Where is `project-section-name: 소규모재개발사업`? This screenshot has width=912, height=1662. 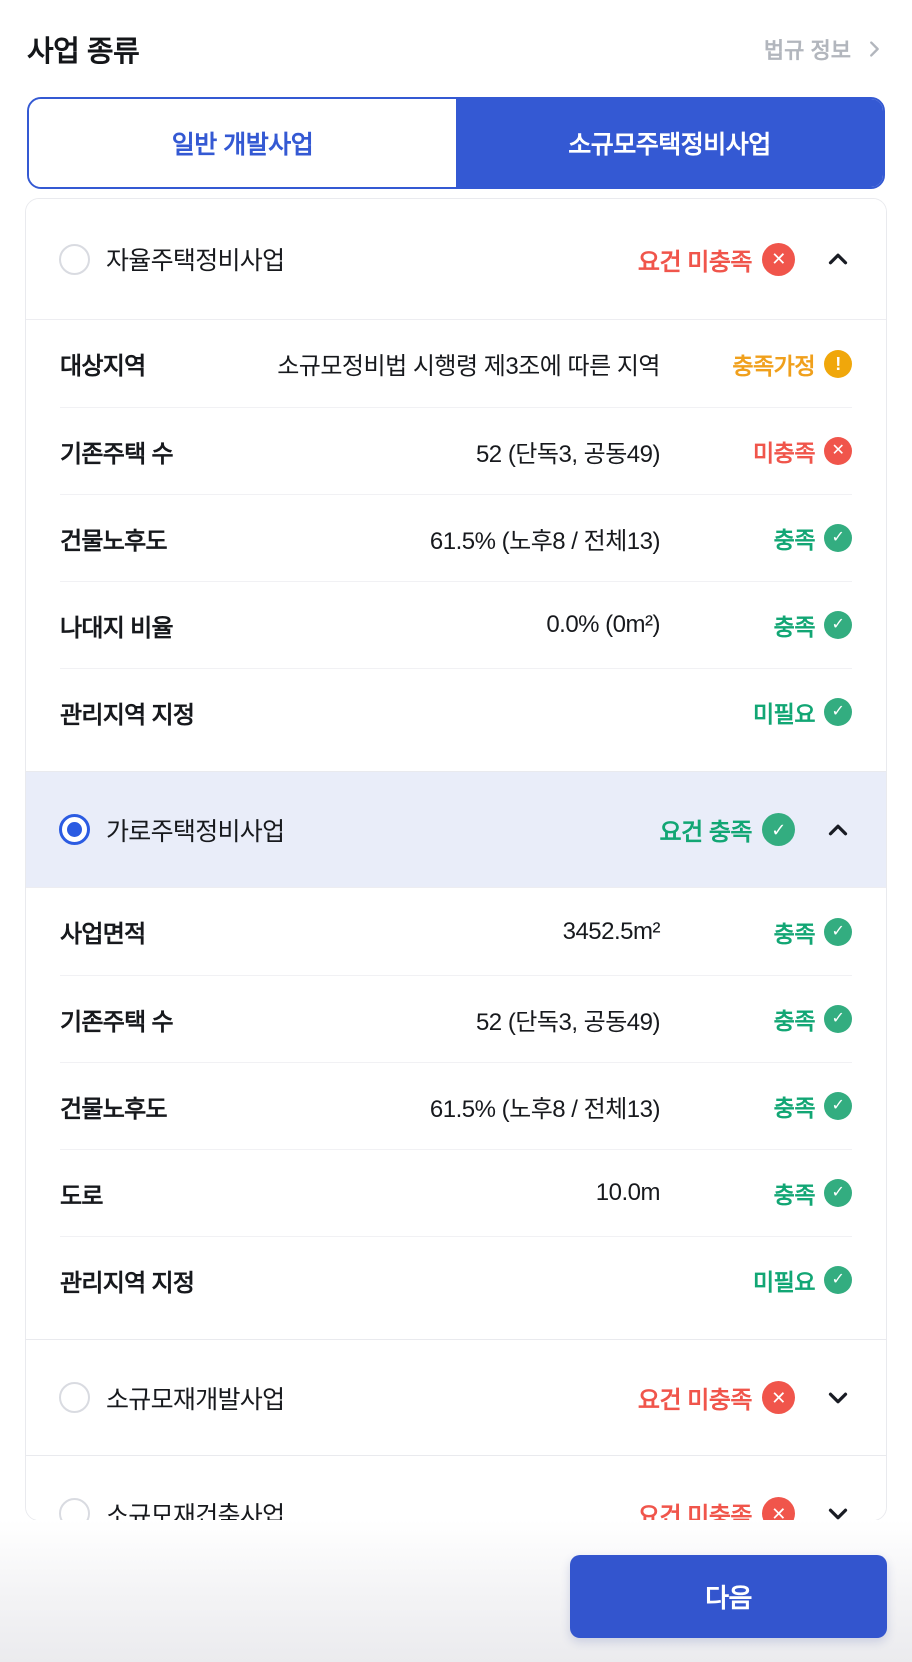
project-section-name: 소규모재개발사업 is located at coordinates (195, 1399).